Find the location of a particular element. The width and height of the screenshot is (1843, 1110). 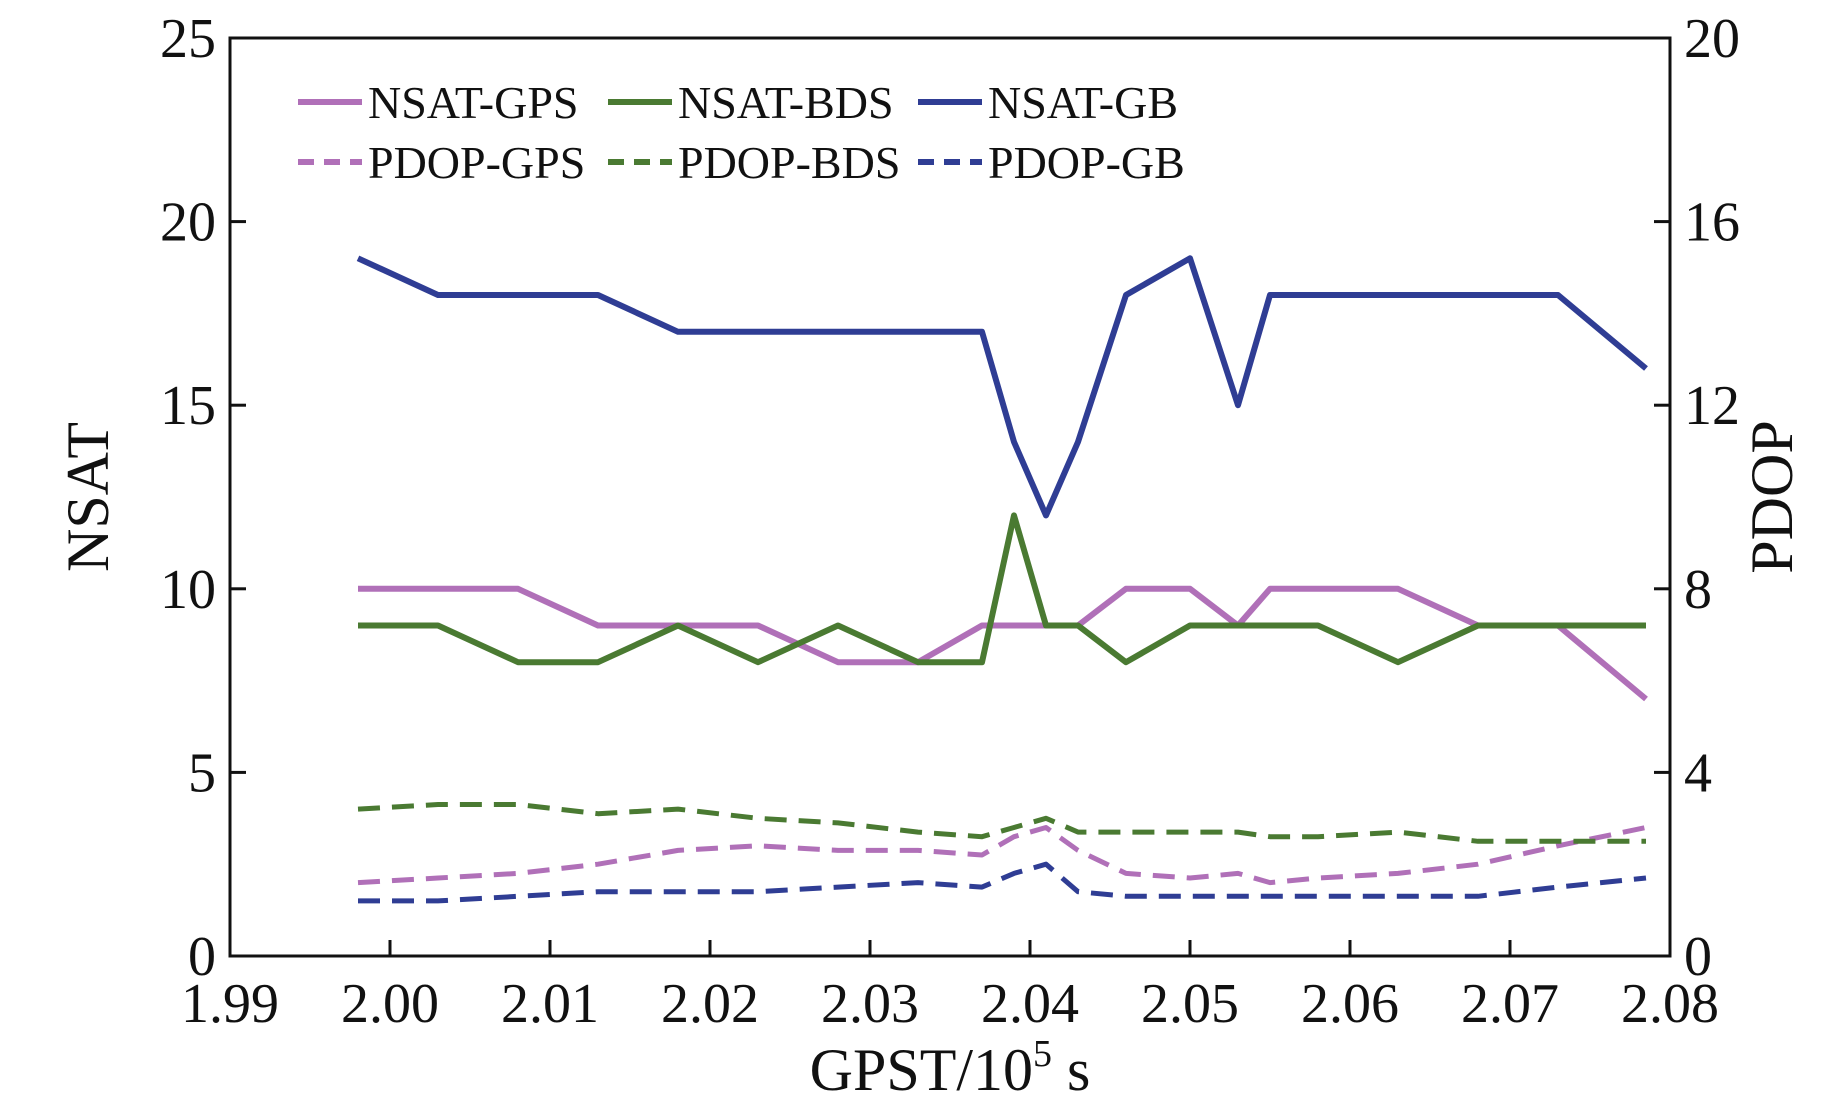

y2-tick-label: 12 is located at coordinates (1712, 406).